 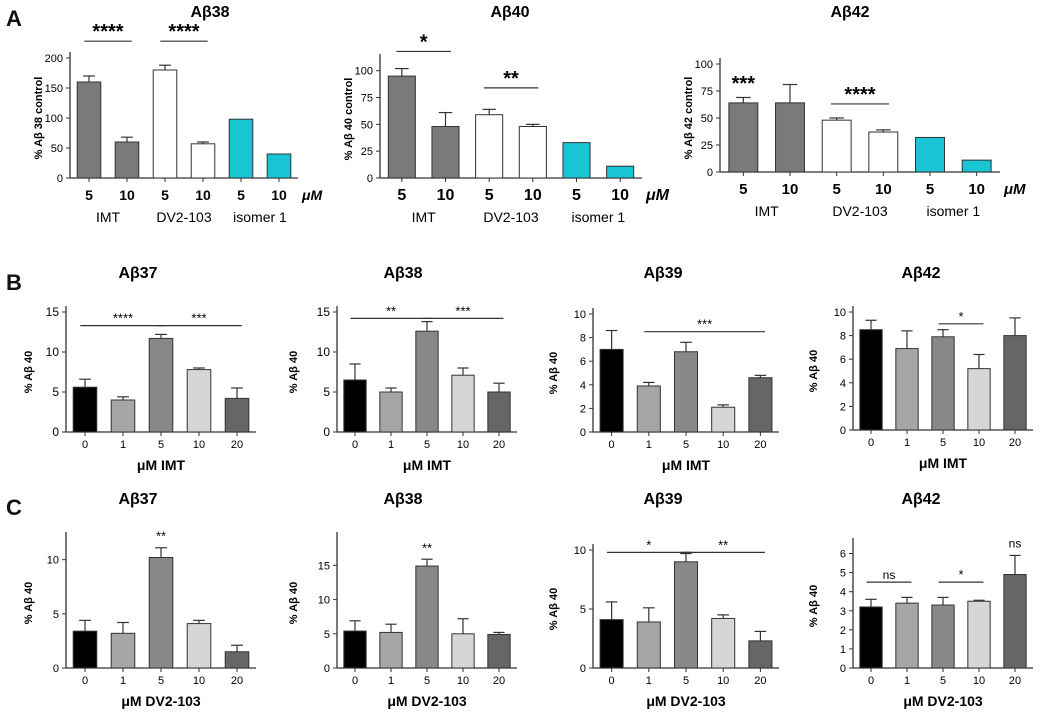 I want to click on y-tick-label: 8, so click(x=843, y=337).